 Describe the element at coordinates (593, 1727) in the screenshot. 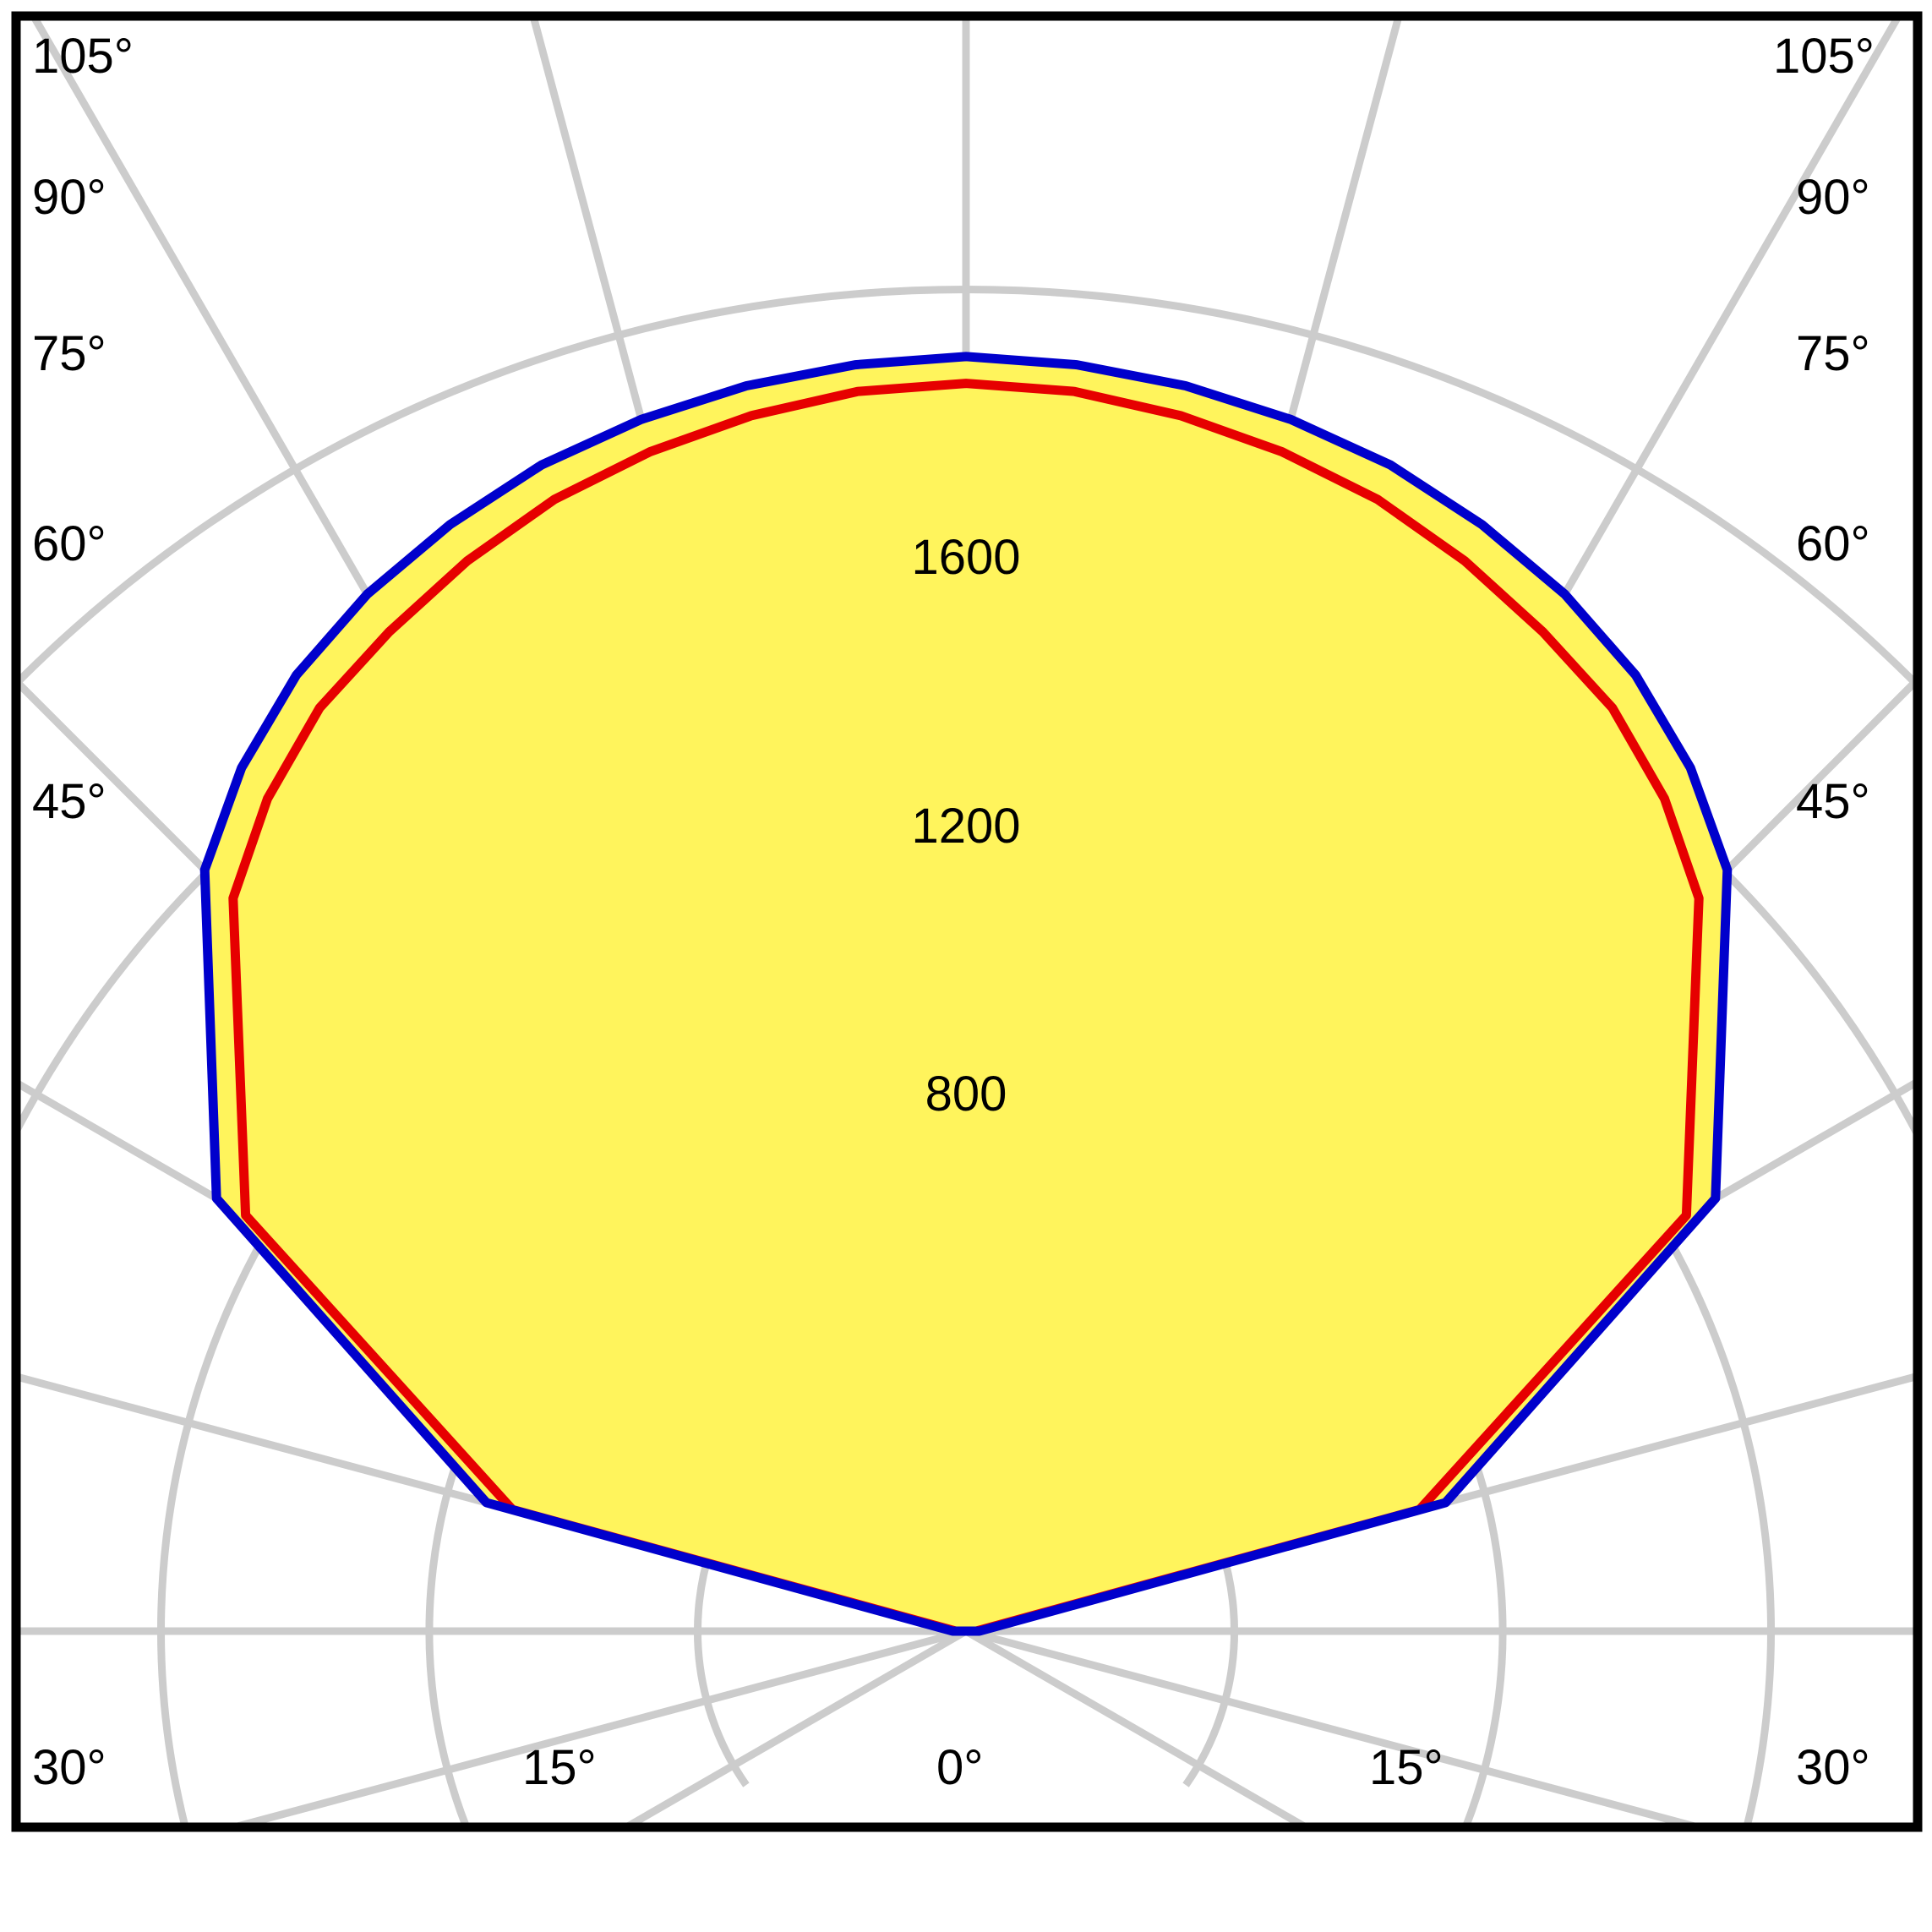

I see `grid-spoke--105` at that location.